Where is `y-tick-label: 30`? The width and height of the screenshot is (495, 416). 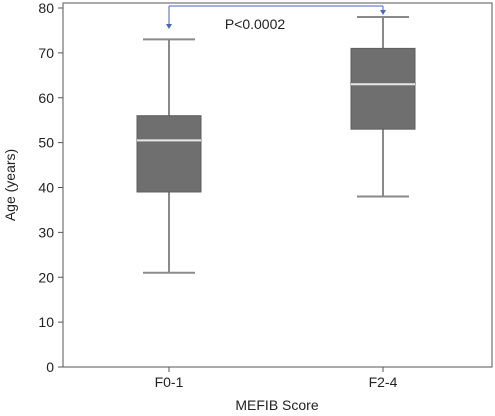 y-tick-label: 30 is located at coordinates (46, 232).